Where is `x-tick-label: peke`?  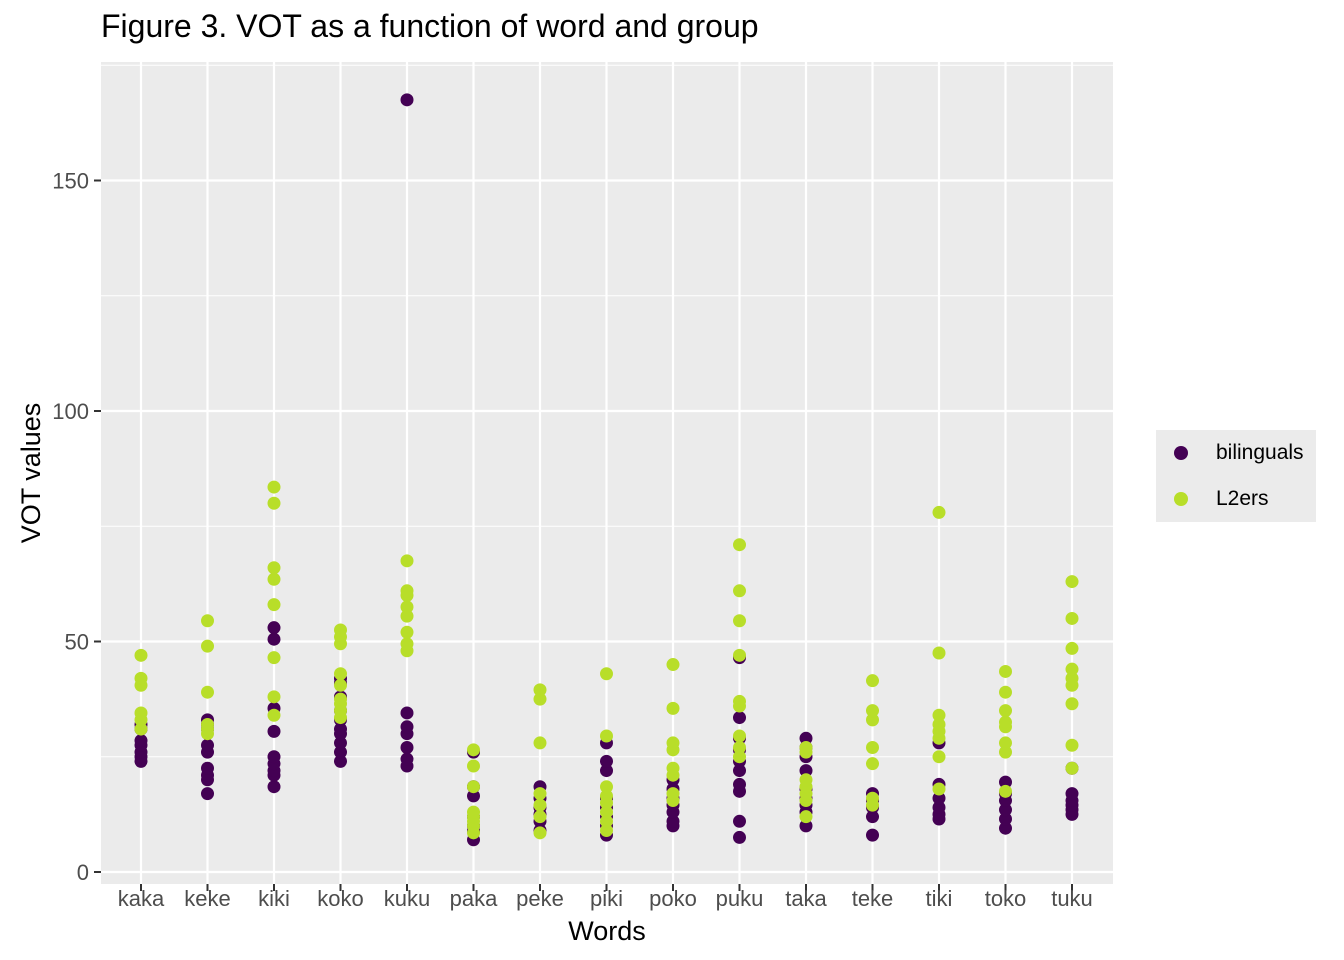
x-tick-label: peke is located at coordinates (540, 898).